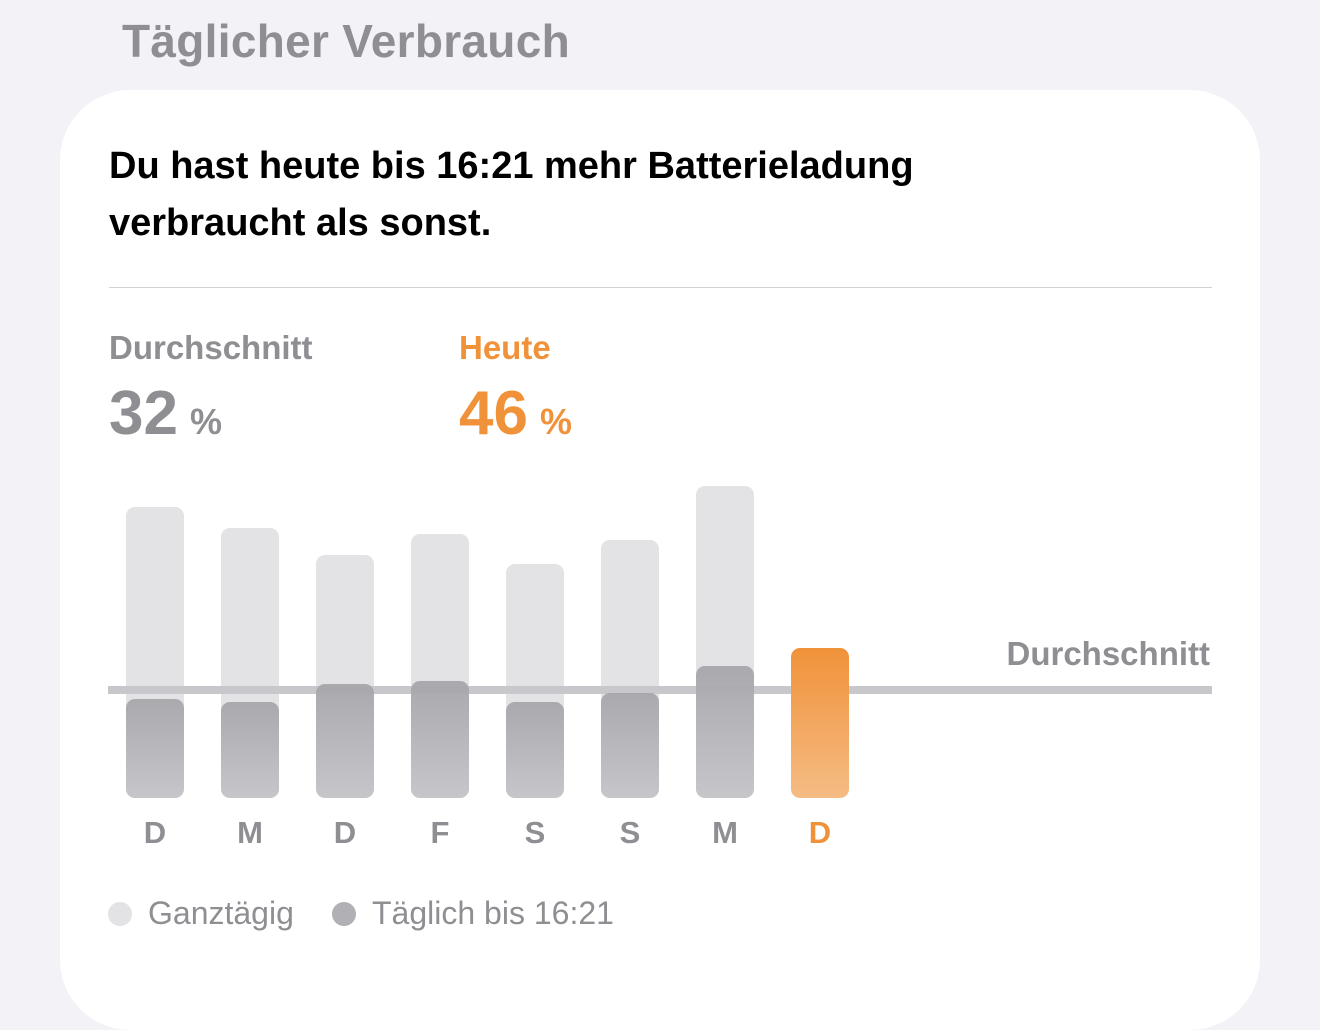 This screenshot has height=1030, width=1320. I want to click on day-label-5: S, so click(630, 832).